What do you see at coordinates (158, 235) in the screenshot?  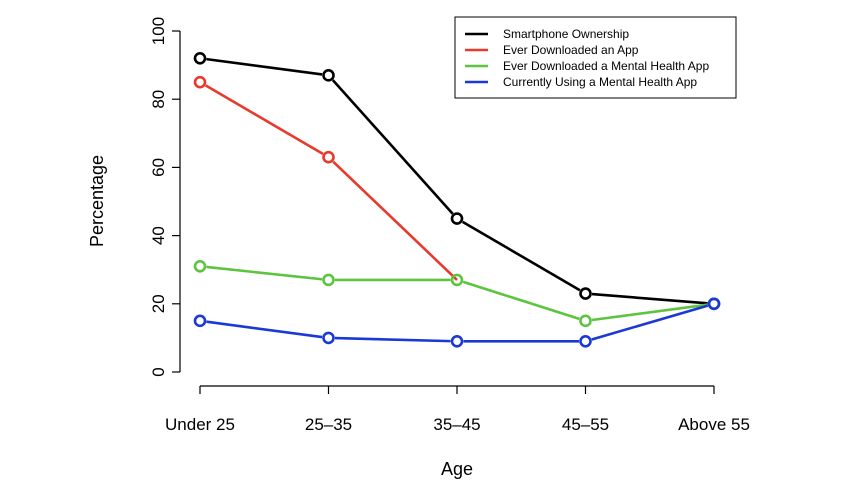 I see `y-tick-label: 40` at bounding box center [158, 235].